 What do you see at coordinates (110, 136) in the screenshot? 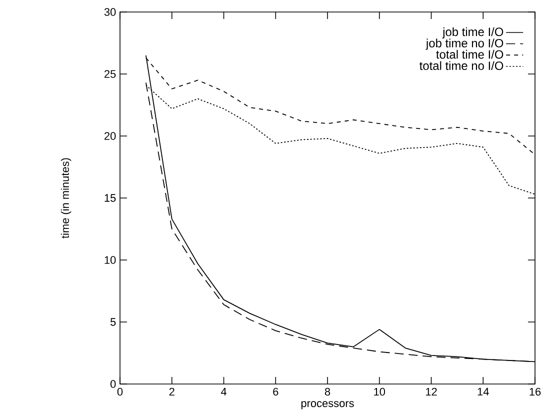
I see `y-tick-label: 20` at bounding box center [110, 136].